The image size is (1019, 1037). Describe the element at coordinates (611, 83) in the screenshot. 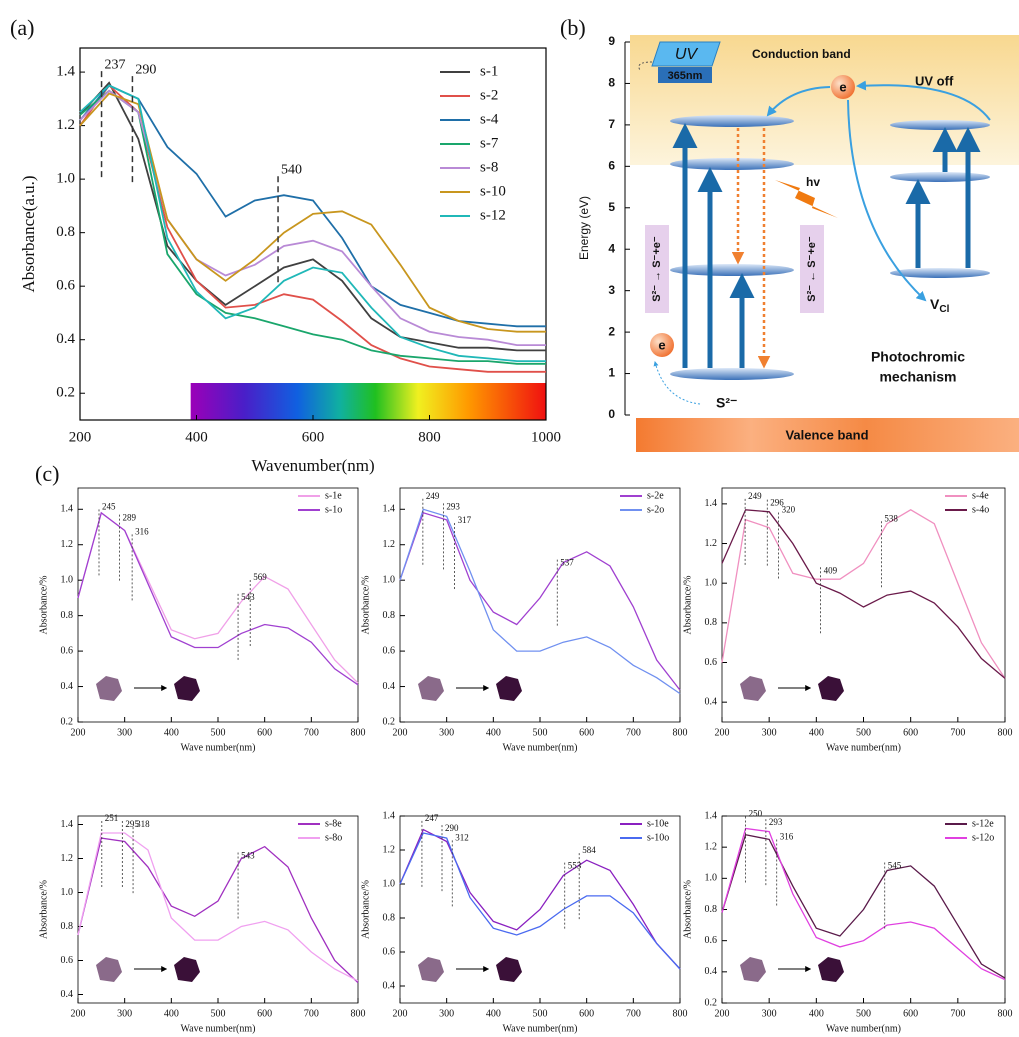

I see `y-tick-label: 8` at that location.